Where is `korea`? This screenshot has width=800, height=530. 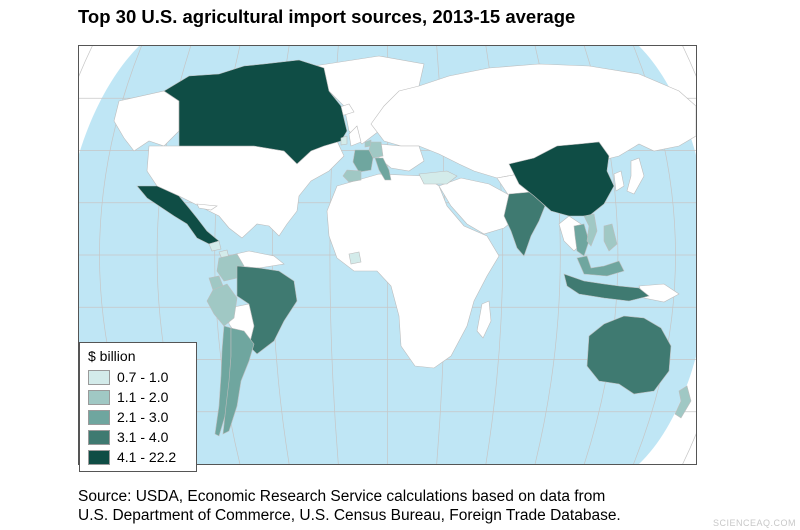 korea is located at coordinates (619, 181).